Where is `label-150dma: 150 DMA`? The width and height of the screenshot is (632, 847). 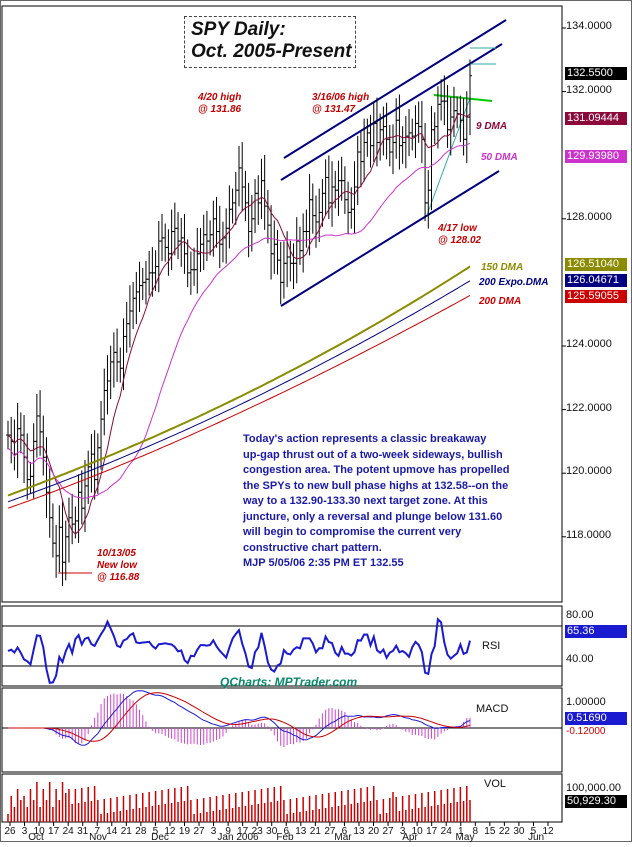
label-150dma: 150 DMA is located at coordinates (502, 267).